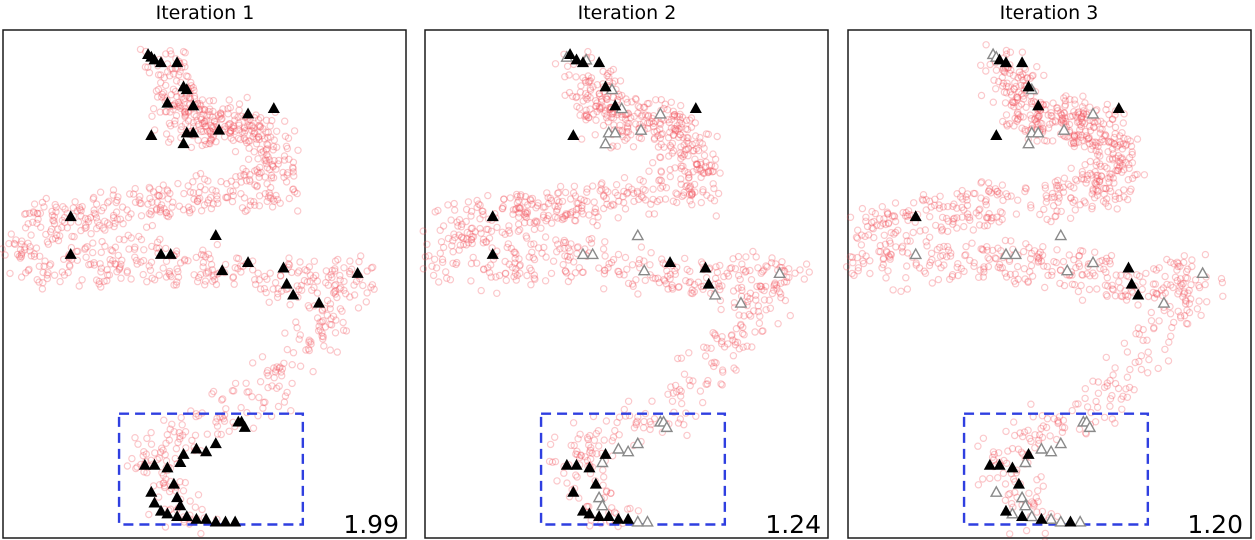 The height and width of the screenshot is (540, 1255). I want to click on score-label: 1.20, so click(1215, 524).